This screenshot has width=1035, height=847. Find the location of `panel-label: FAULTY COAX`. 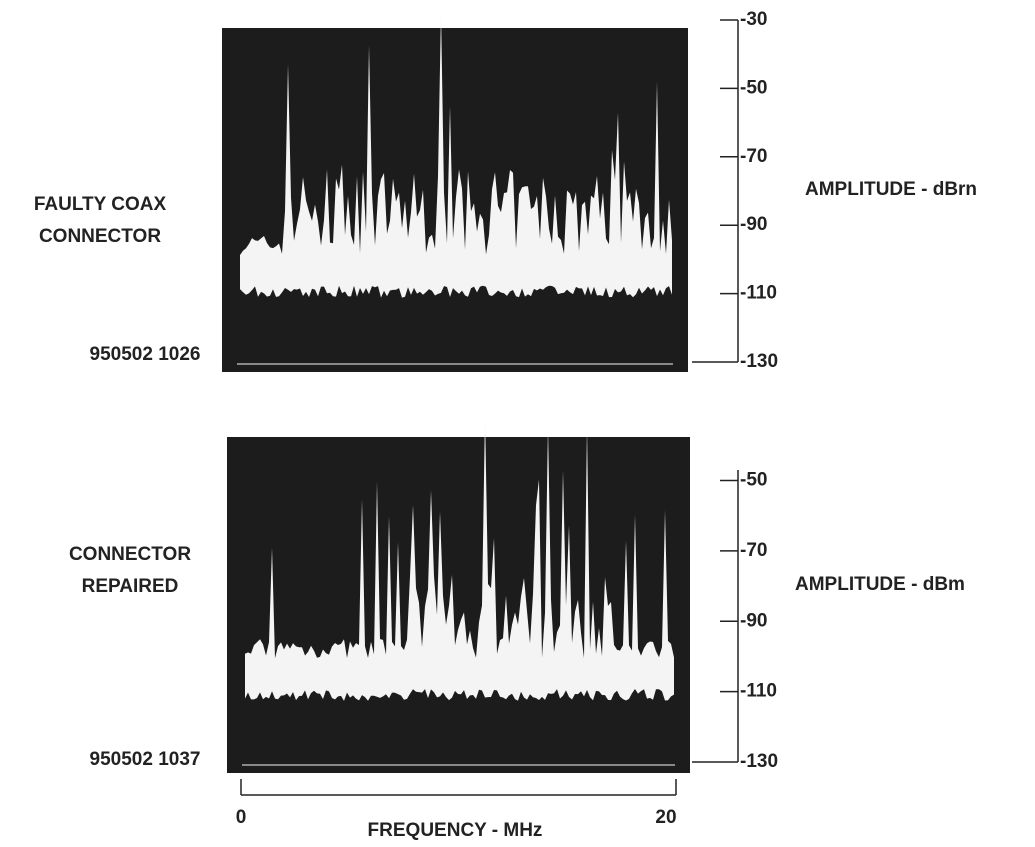

panel-label: FAULTY COAX is located at coordinates (100, 204).